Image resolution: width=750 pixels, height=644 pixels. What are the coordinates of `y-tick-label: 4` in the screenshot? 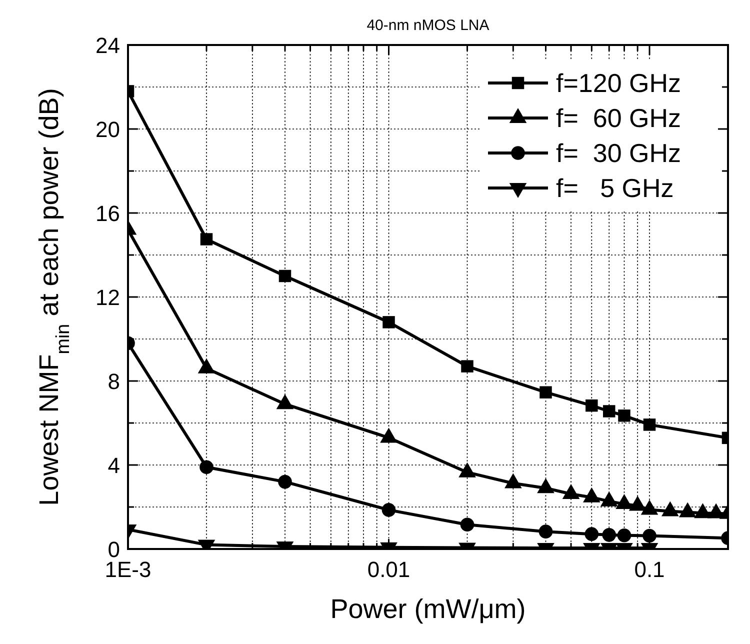 It's located at (114, 465).